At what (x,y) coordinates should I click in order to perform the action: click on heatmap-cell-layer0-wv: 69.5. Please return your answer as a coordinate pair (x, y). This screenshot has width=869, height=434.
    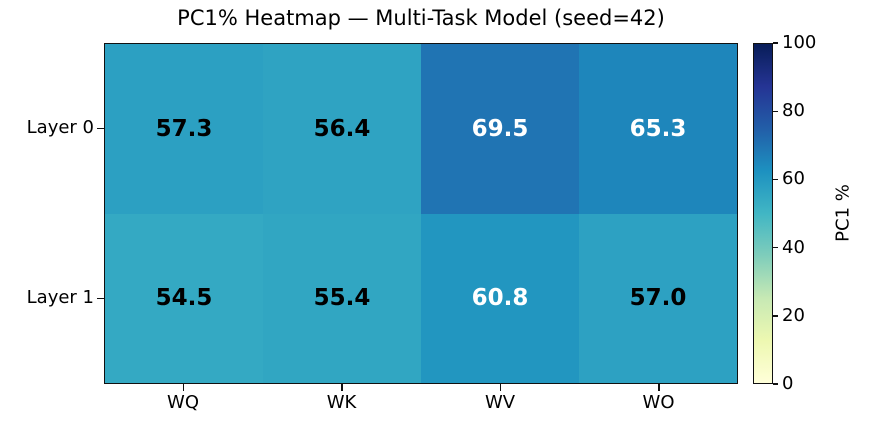
    Looking at the image, I should click on (500, 129).